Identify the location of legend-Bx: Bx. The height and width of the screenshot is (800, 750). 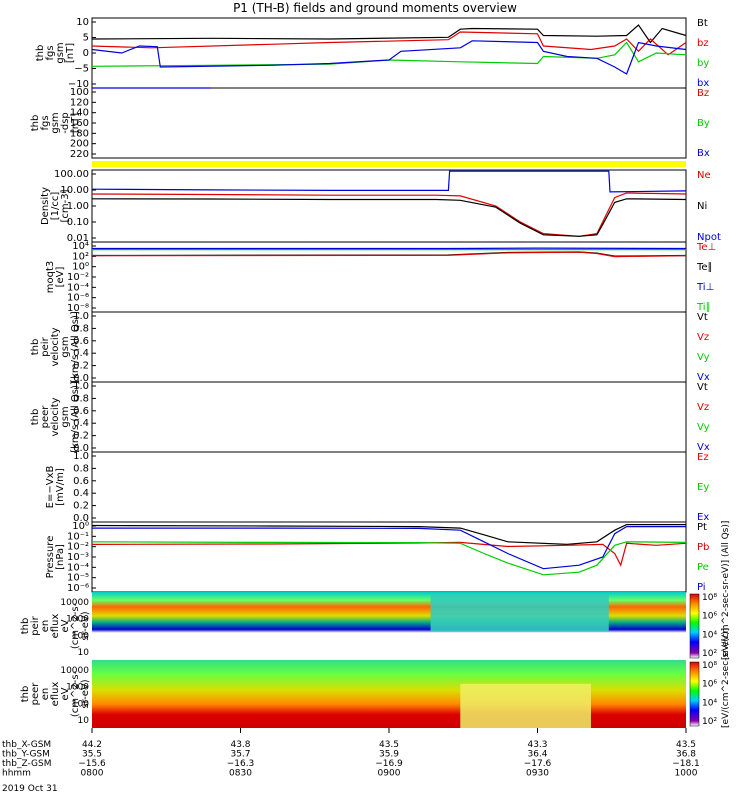
(703, 153).